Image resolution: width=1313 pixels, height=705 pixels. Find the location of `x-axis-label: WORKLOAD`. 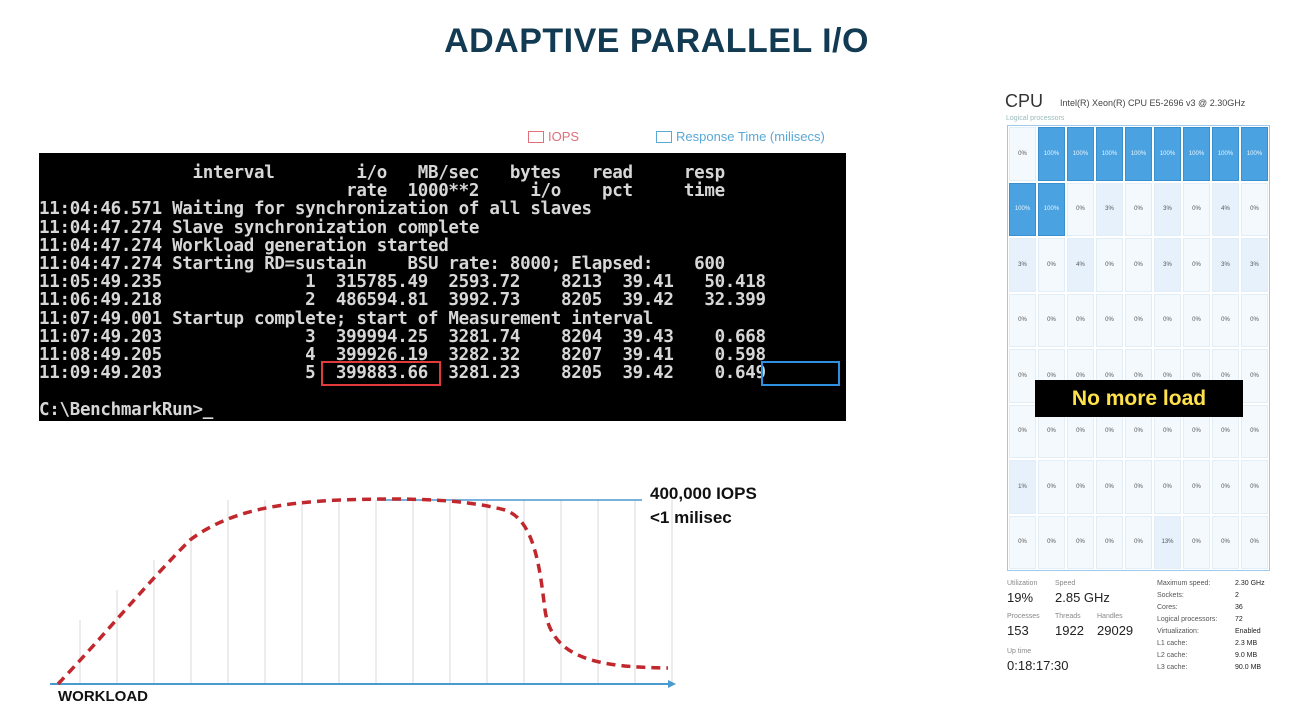

x-axis-label: WORKLOAD is located at coordinates (103, 696).